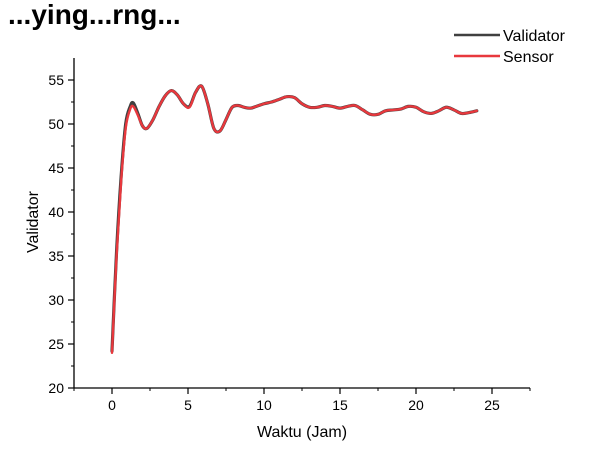  I want to click on y-tick-label: 25, so click(56, 344).